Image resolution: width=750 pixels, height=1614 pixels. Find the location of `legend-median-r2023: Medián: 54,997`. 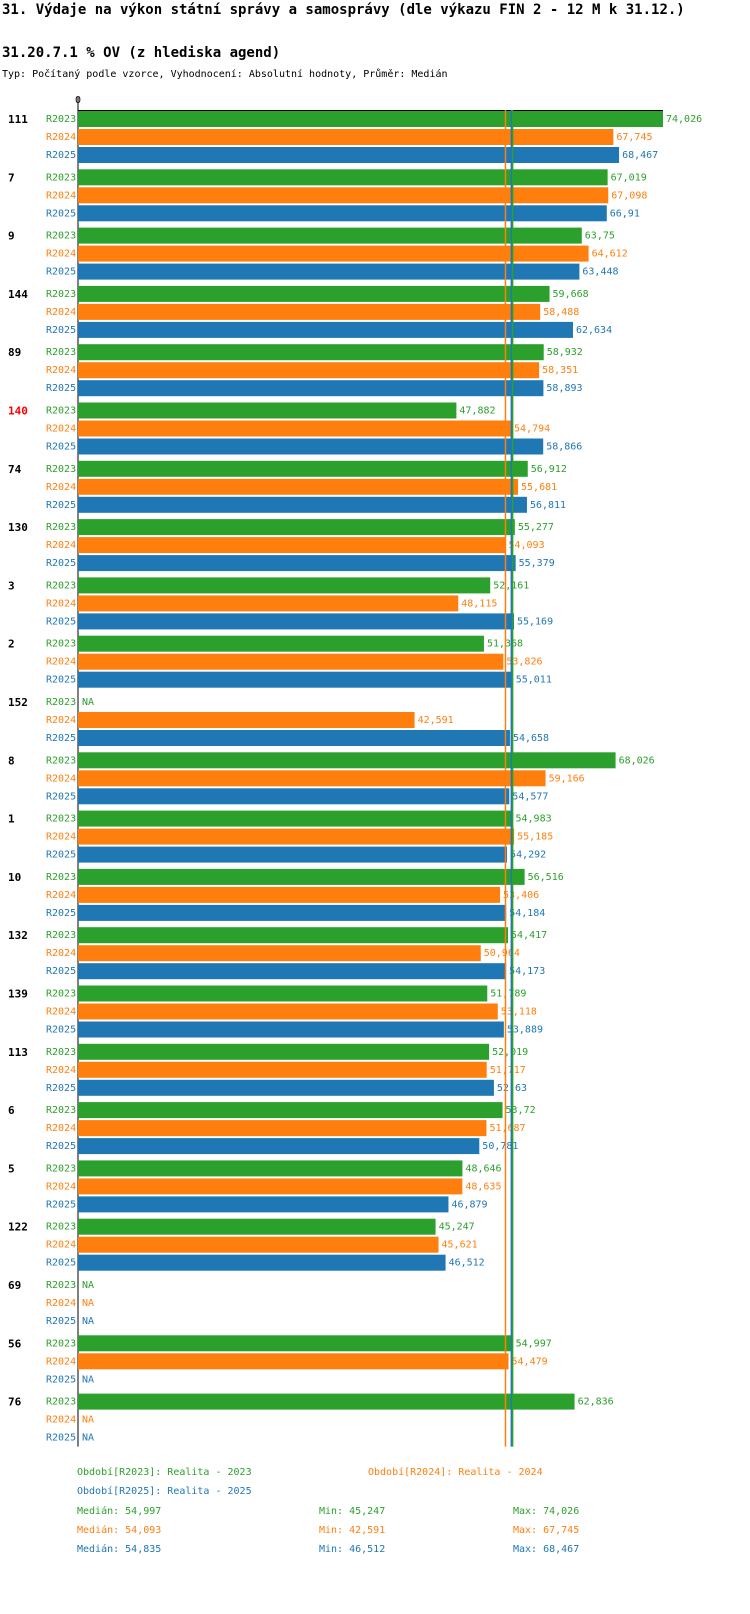

legend-median-r2023: Medián: 54,997 is located at coordinates (119, 1511).